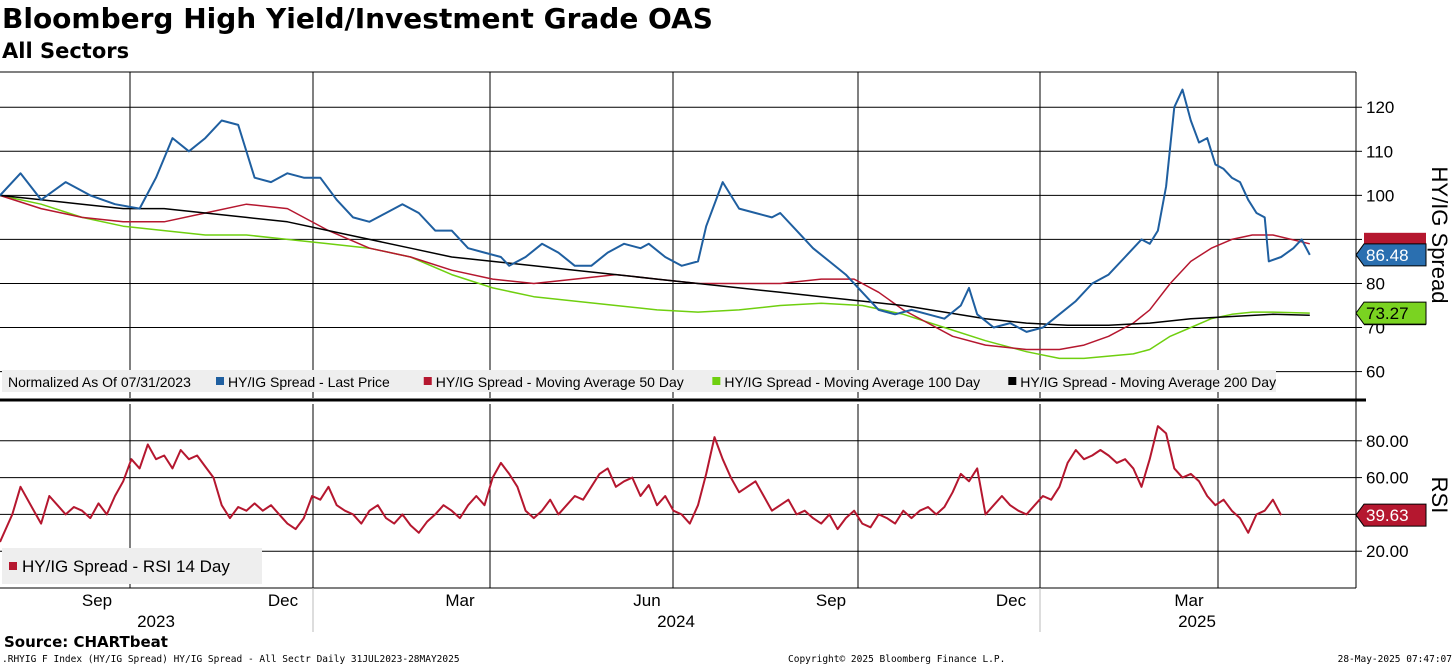  I want to click on tag-rsi-bg, so click(1391, 515).